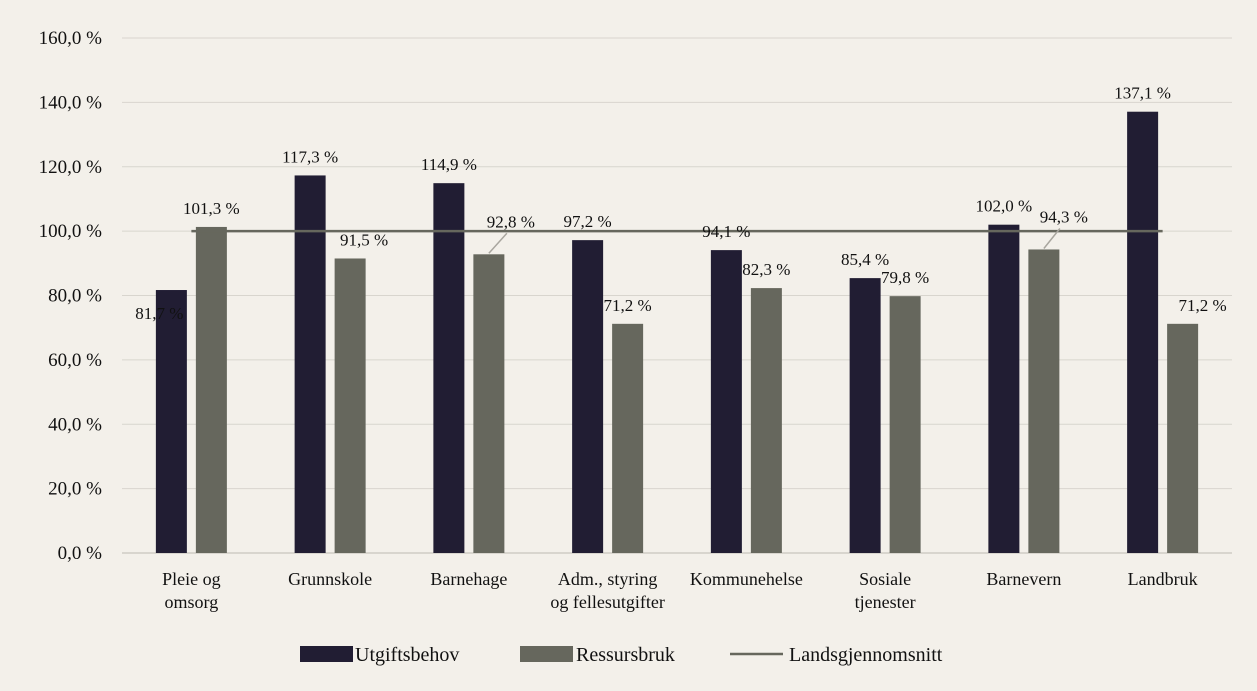  I want to click on data-label-utgiftsbehov: 85,4 %, so click(865, 259).